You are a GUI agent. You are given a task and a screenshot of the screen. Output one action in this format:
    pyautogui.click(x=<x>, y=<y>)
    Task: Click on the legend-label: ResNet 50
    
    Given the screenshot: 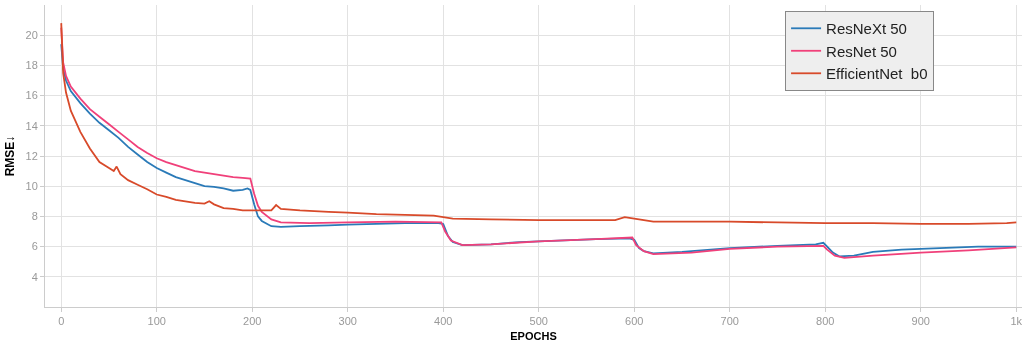 What is the action you would take?
    pyautogui.click(x=861, y=51)
    